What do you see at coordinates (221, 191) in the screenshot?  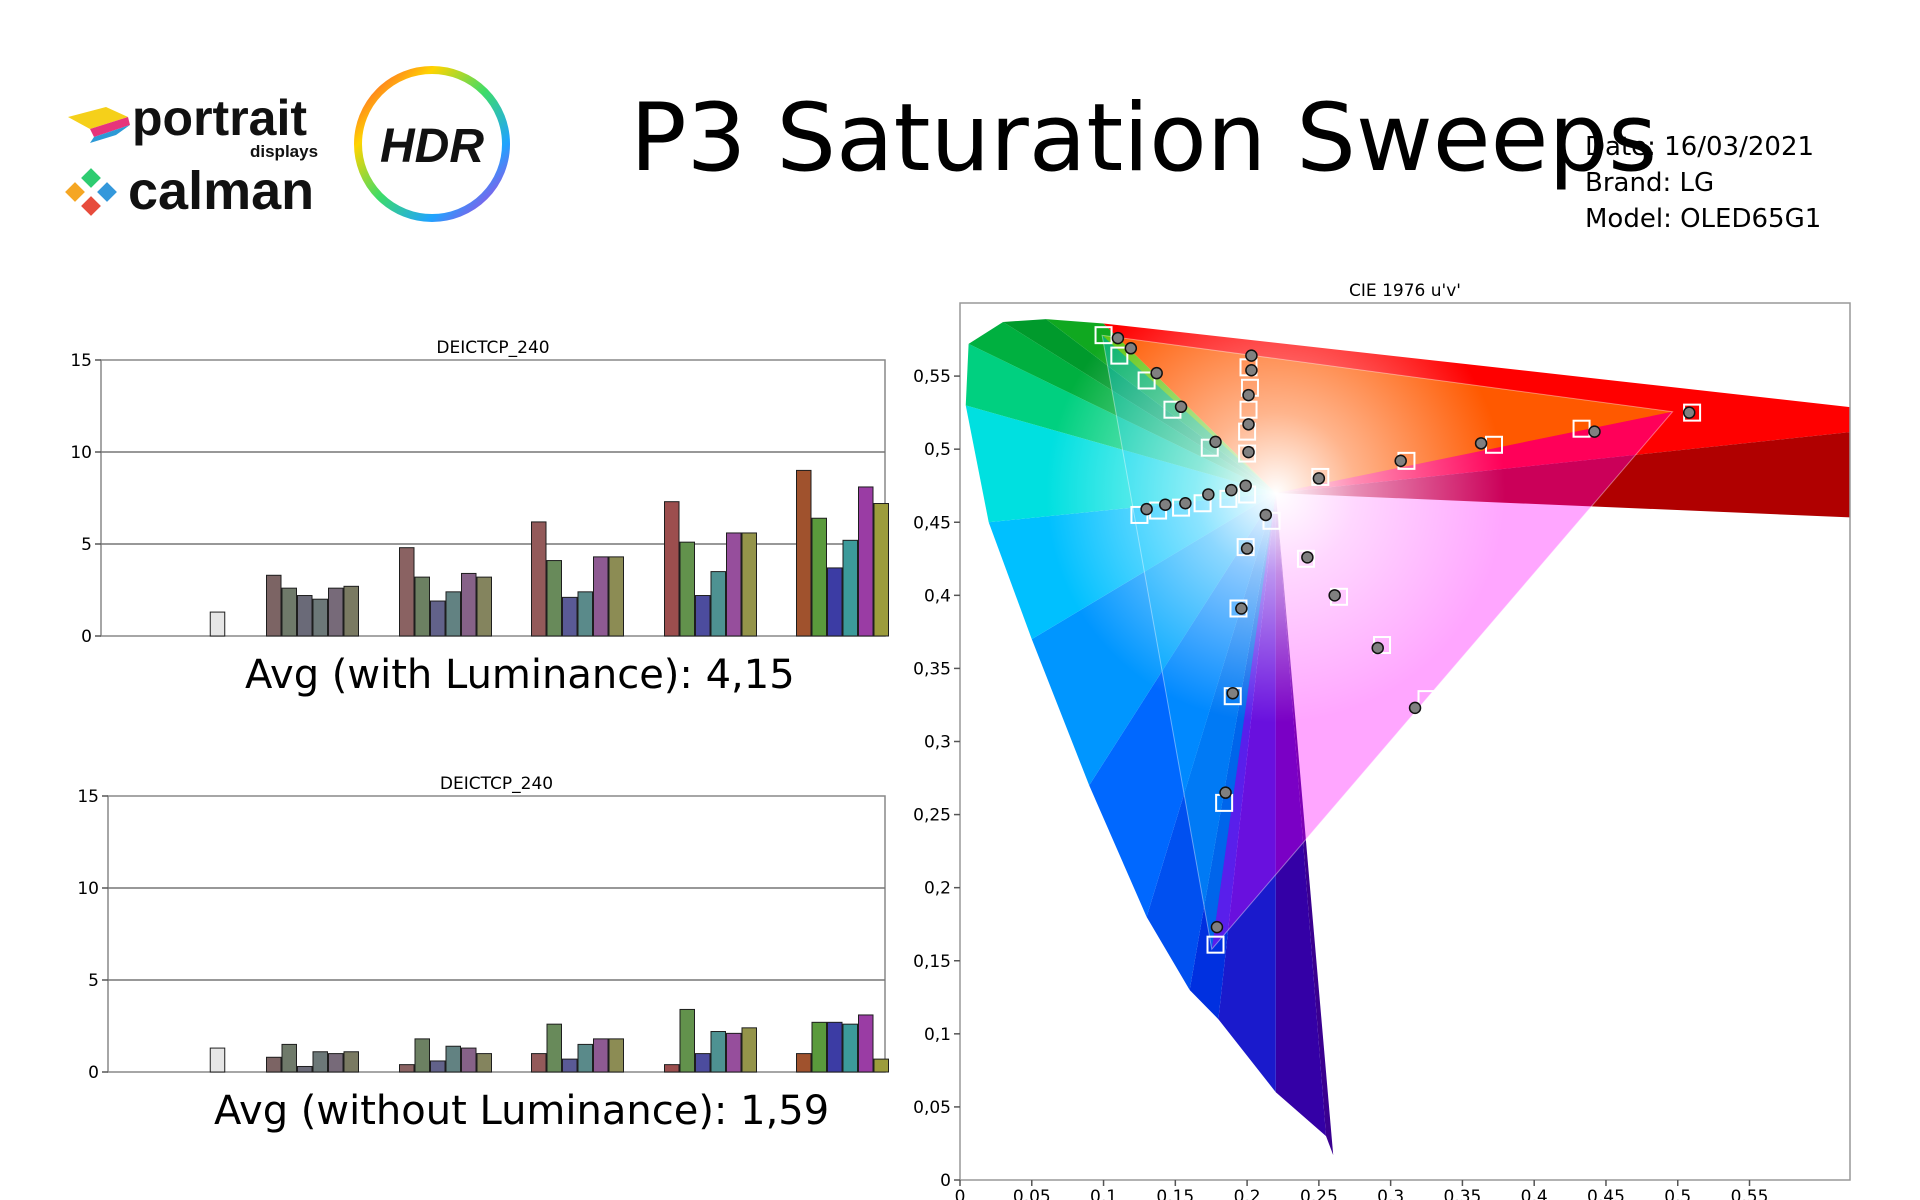 I see `calman-word: calman` at bounding box center [221, 191].